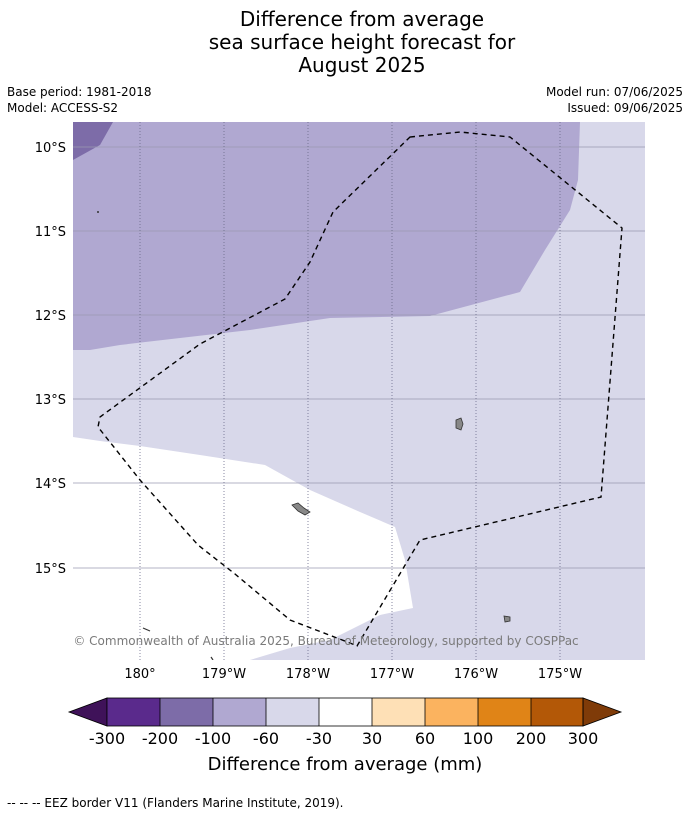 The width and height of the screenshot is (690, 816). I want to click on lon-label: 178°W, so click(308, 674).